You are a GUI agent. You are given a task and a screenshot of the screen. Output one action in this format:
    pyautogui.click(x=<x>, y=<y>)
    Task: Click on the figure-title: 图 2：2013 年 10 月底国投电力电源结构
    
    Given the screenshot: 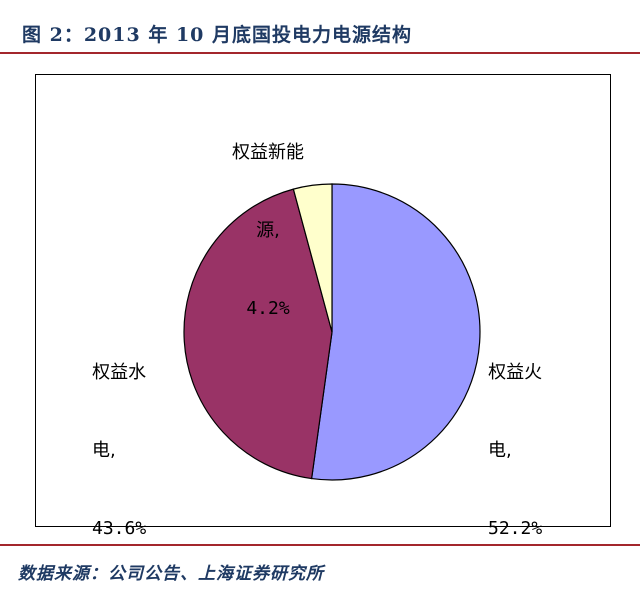 What is the action you would take?
    pyautogui.click(x=217, y=35)
    